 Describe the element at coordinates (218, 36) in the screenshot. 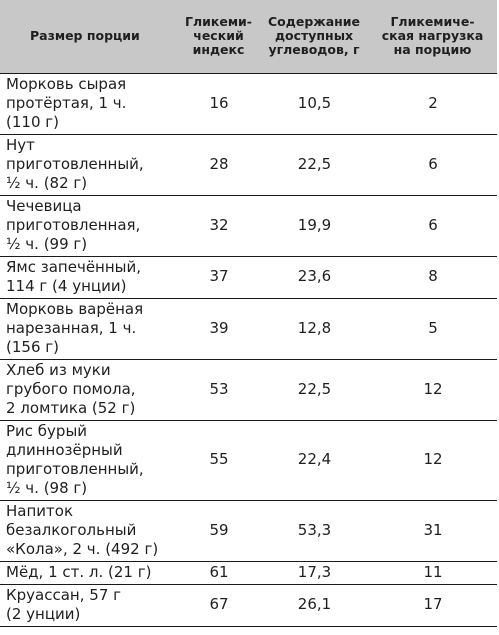

I see `header-glycemic-index: Гликеми- ческий индекс` at that location.